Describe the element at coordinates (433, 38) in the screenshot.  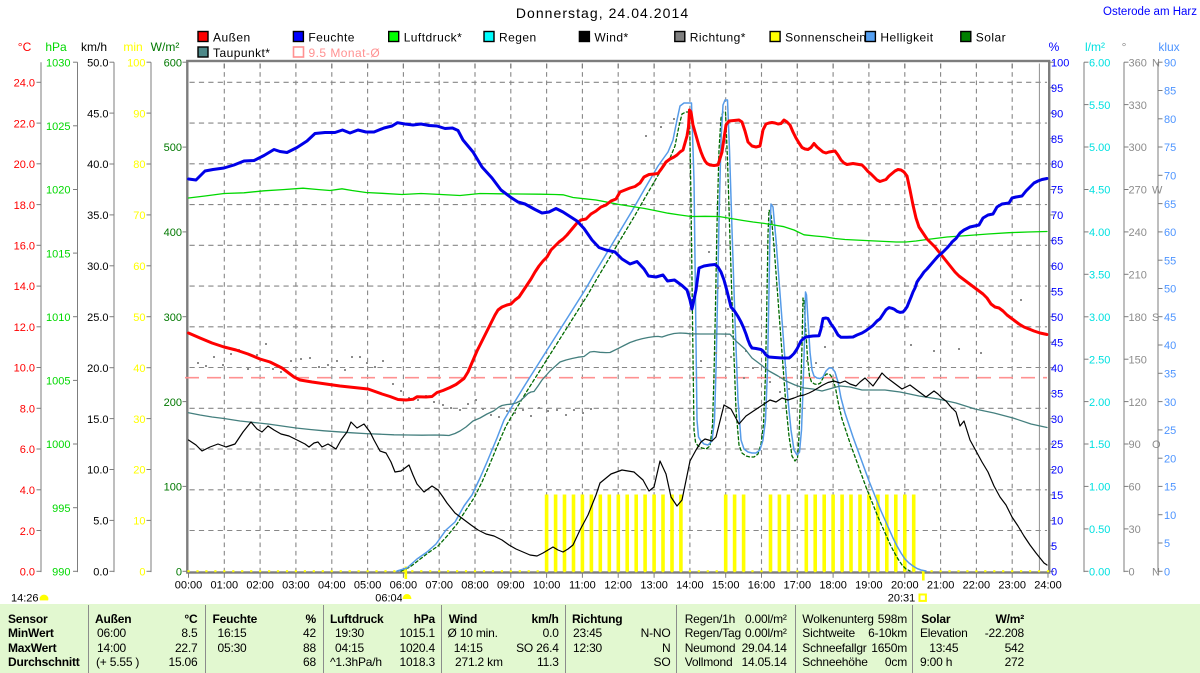
I see `svg-text: Luftdruck*` at that location.